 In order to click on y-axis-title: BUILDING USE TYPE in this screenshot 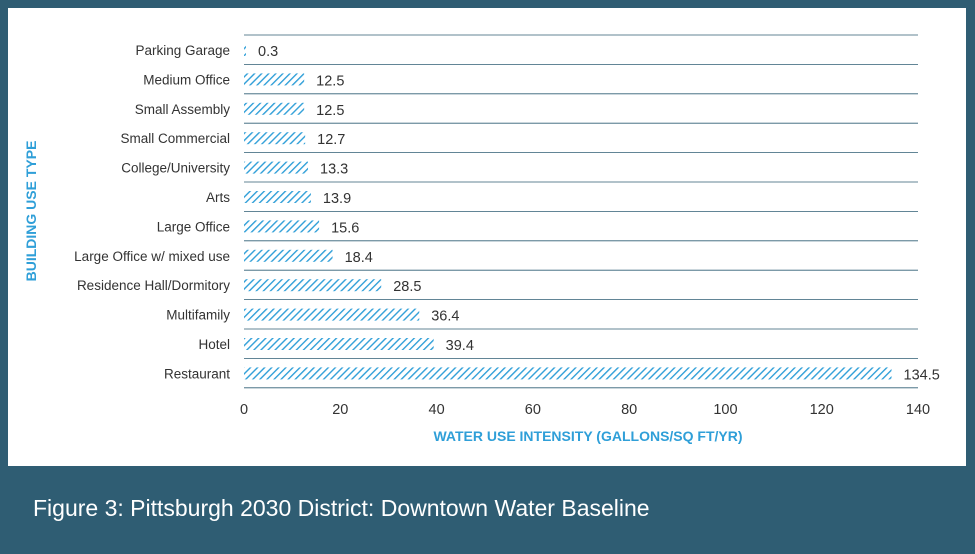, I will do `click(31, 211)`.